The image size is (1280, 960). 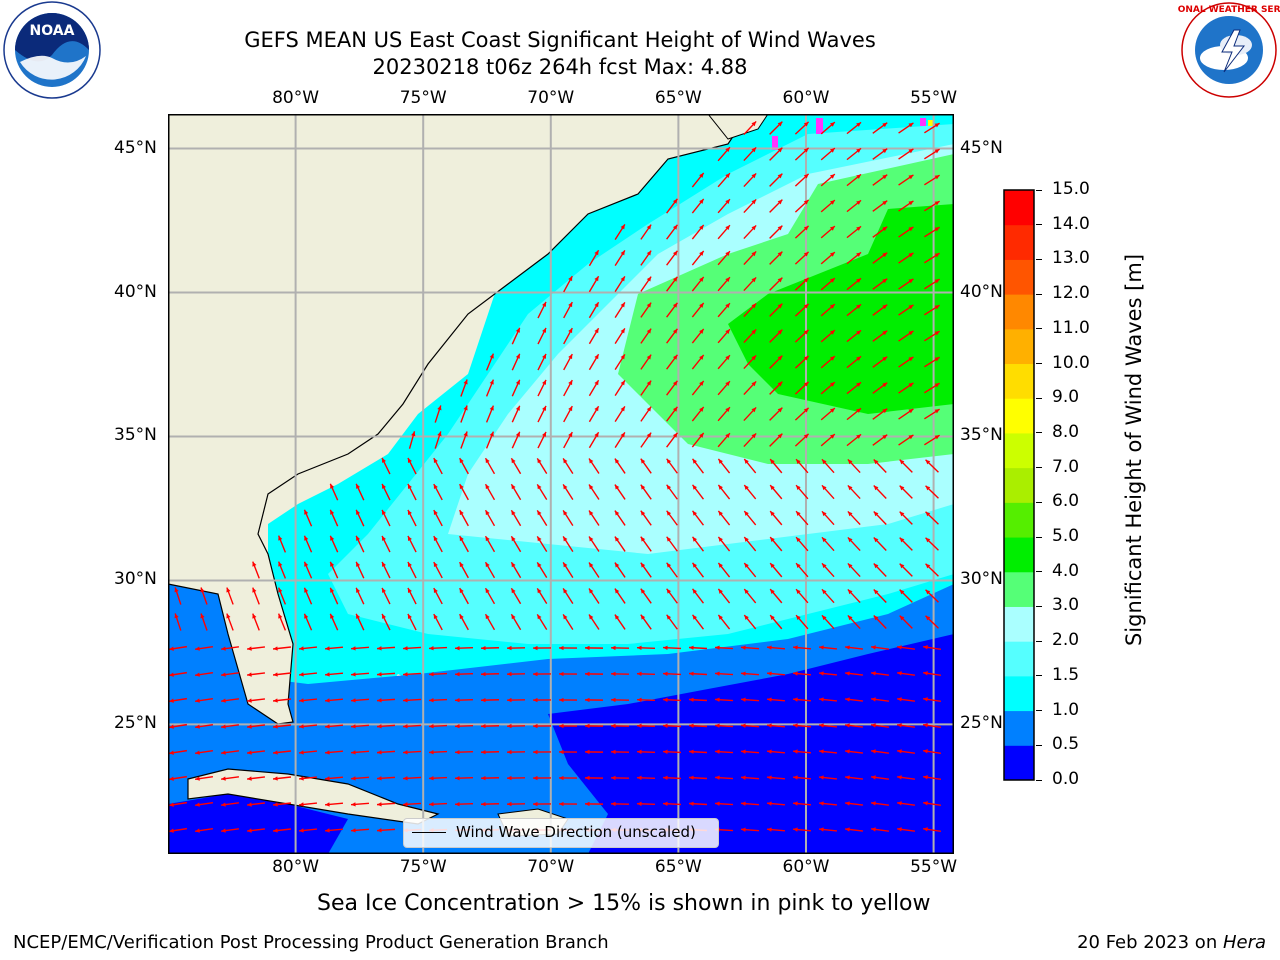 What do you see at coordinates (806, 98) in the screenshot?
I see `lon-tick-label: 60°W` at bounding box center [806, 98].